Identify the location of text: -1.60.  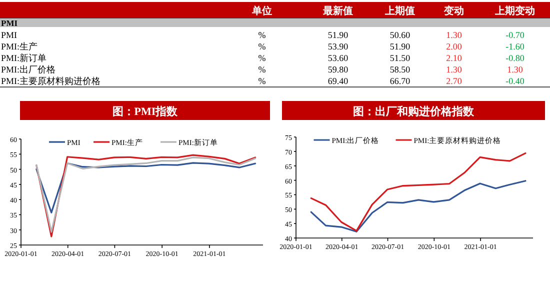
(515, 47).